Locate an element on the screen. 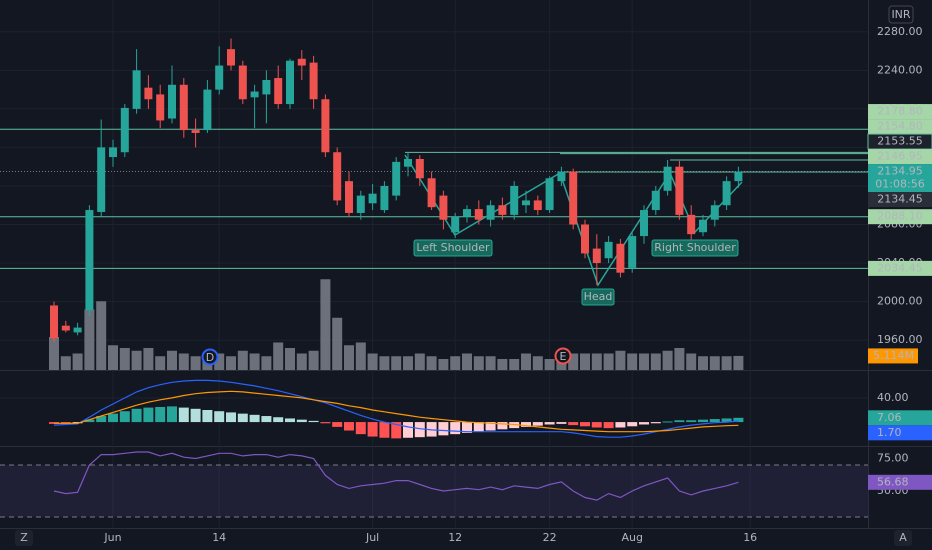 This screenshot has height=550, width=932. level-label: 2178.80 is located at coordinates (900, 111).